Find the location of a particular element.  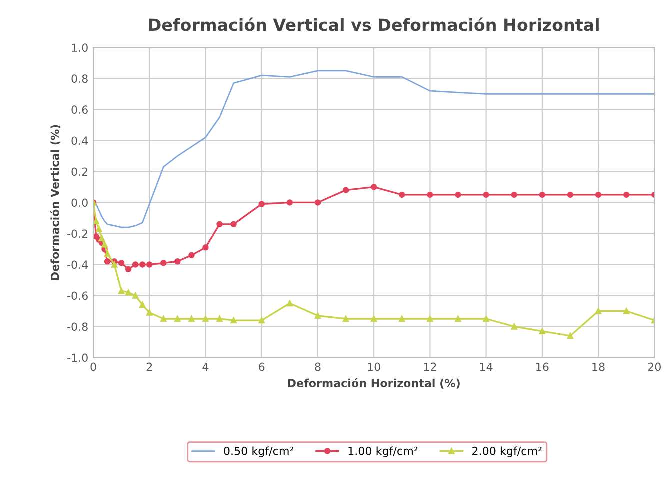

y-tick-label: 0.8 is located at coordinates (80, 79).